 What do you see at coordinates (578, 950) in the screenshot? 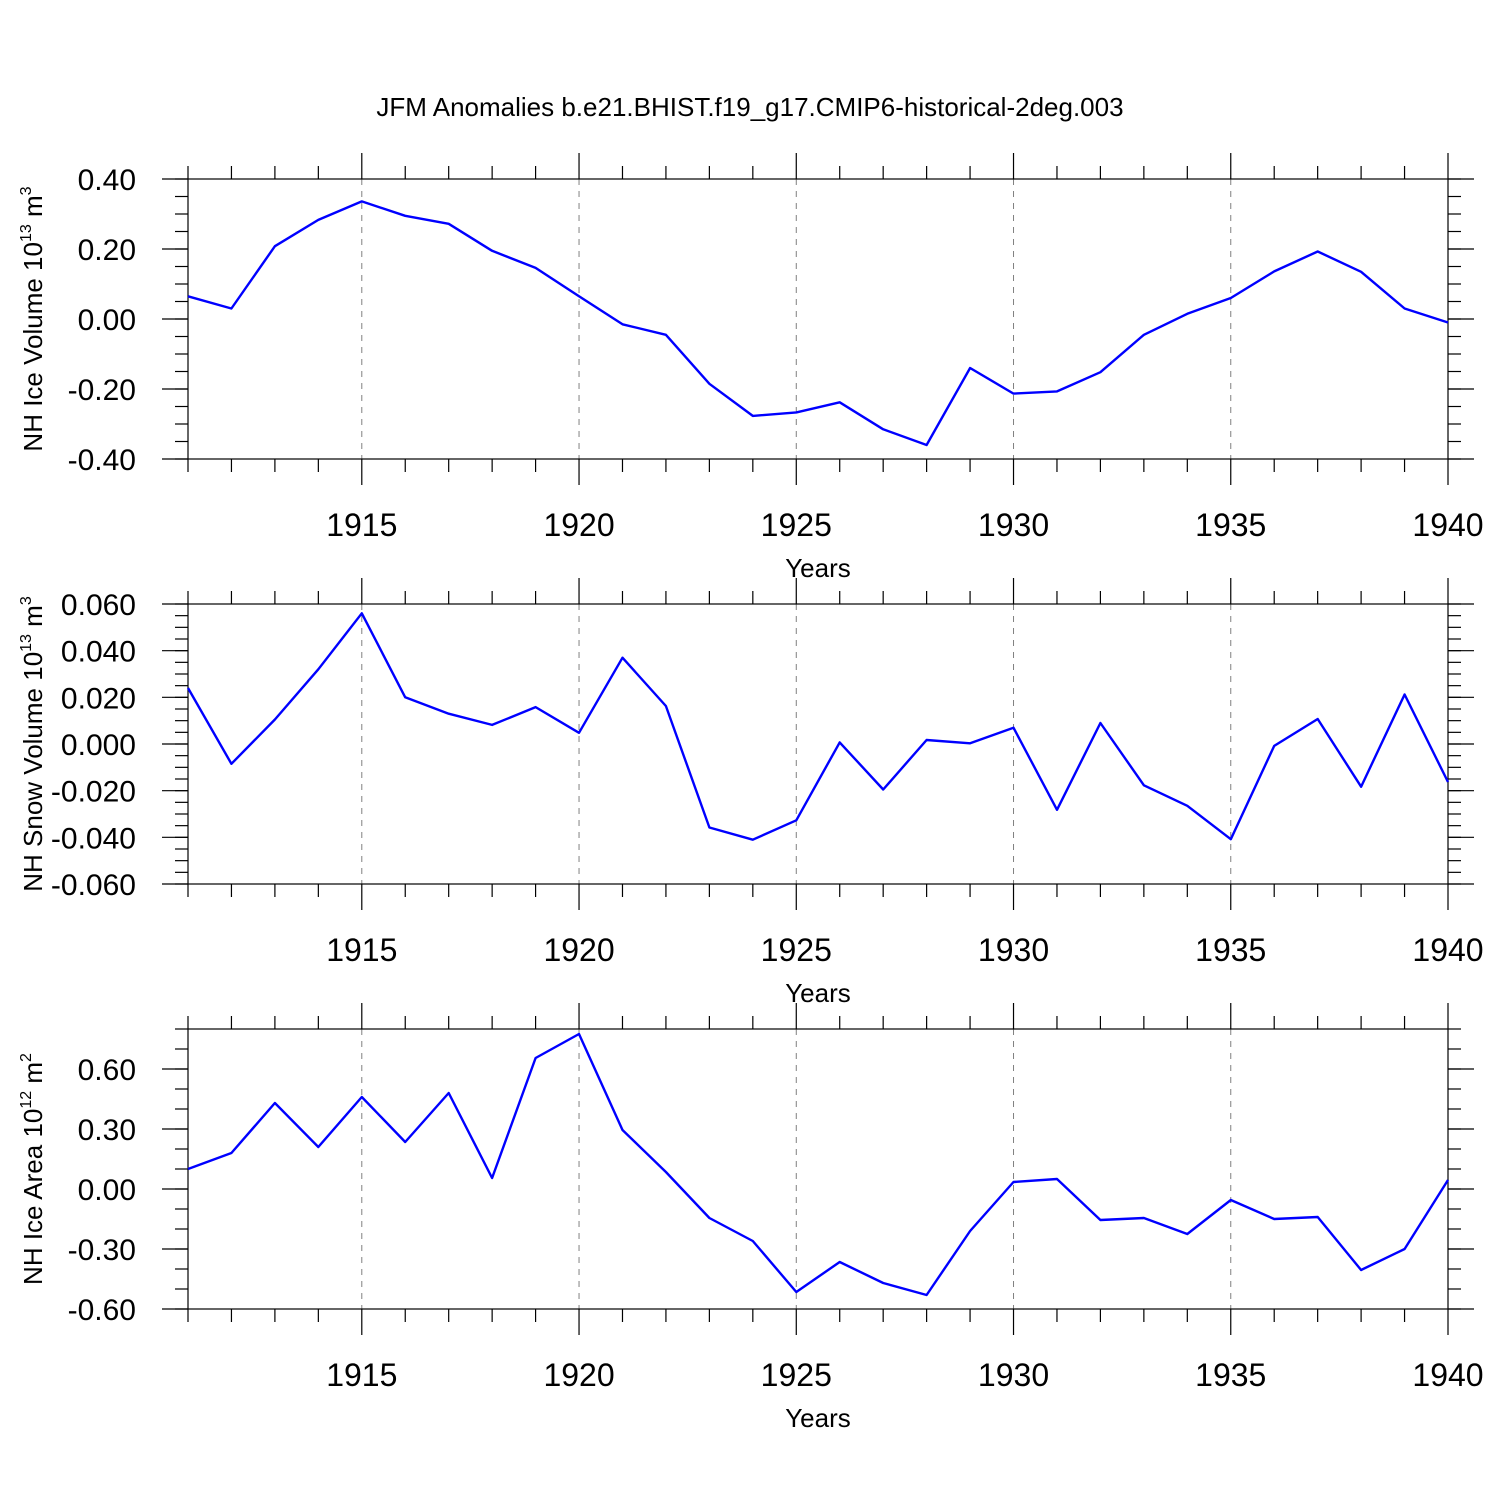
I see `snow-volume-x-tick-label: 1920` at bounding box center [578, 950].